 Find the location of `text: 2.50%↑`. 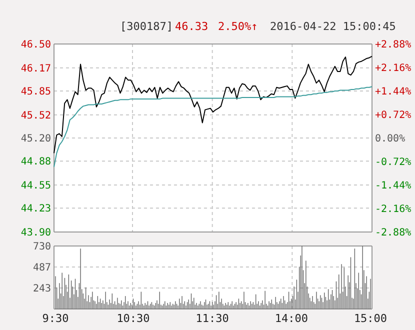

text: 2.50%↑ is located at coordinates (238, 26).